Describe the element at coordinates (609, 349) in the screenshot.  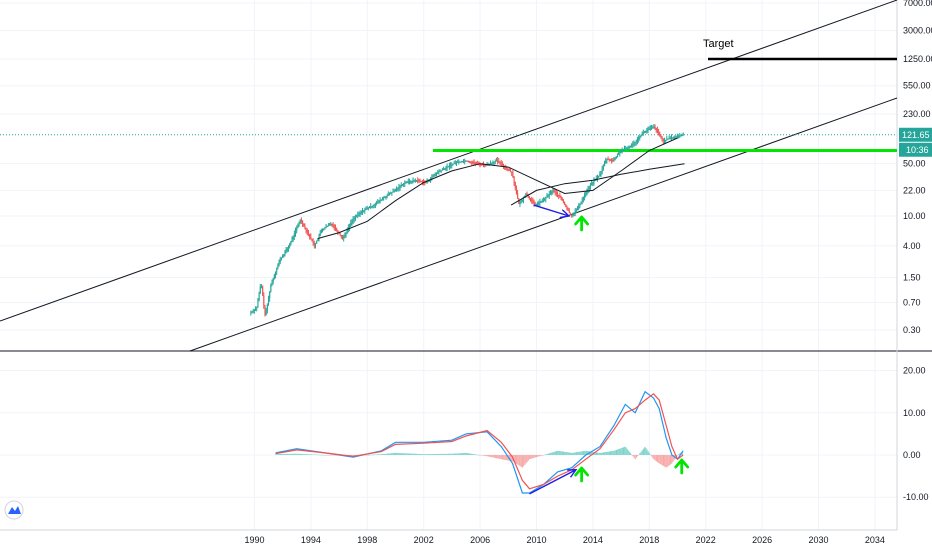
I see `annotations` at that location.